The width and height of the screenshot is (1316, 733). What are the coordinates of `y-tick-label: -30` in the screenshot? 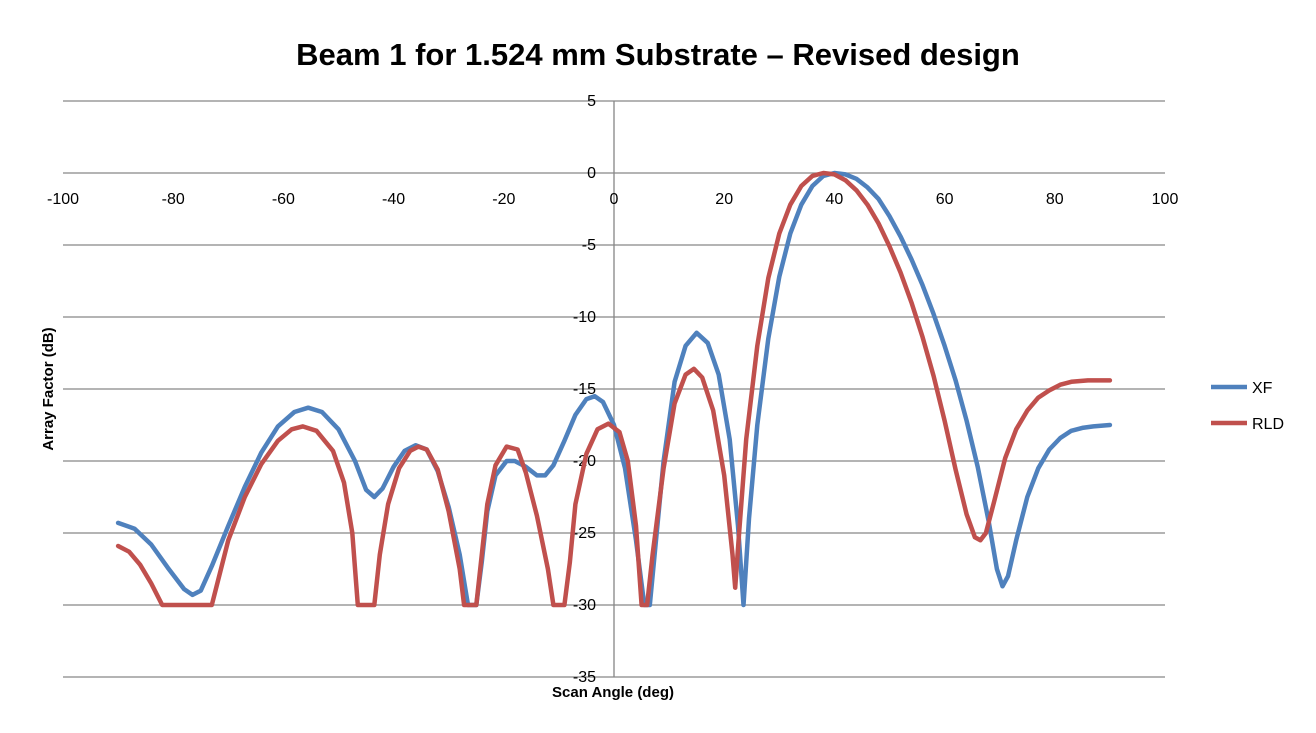 It's located at (584, 605).